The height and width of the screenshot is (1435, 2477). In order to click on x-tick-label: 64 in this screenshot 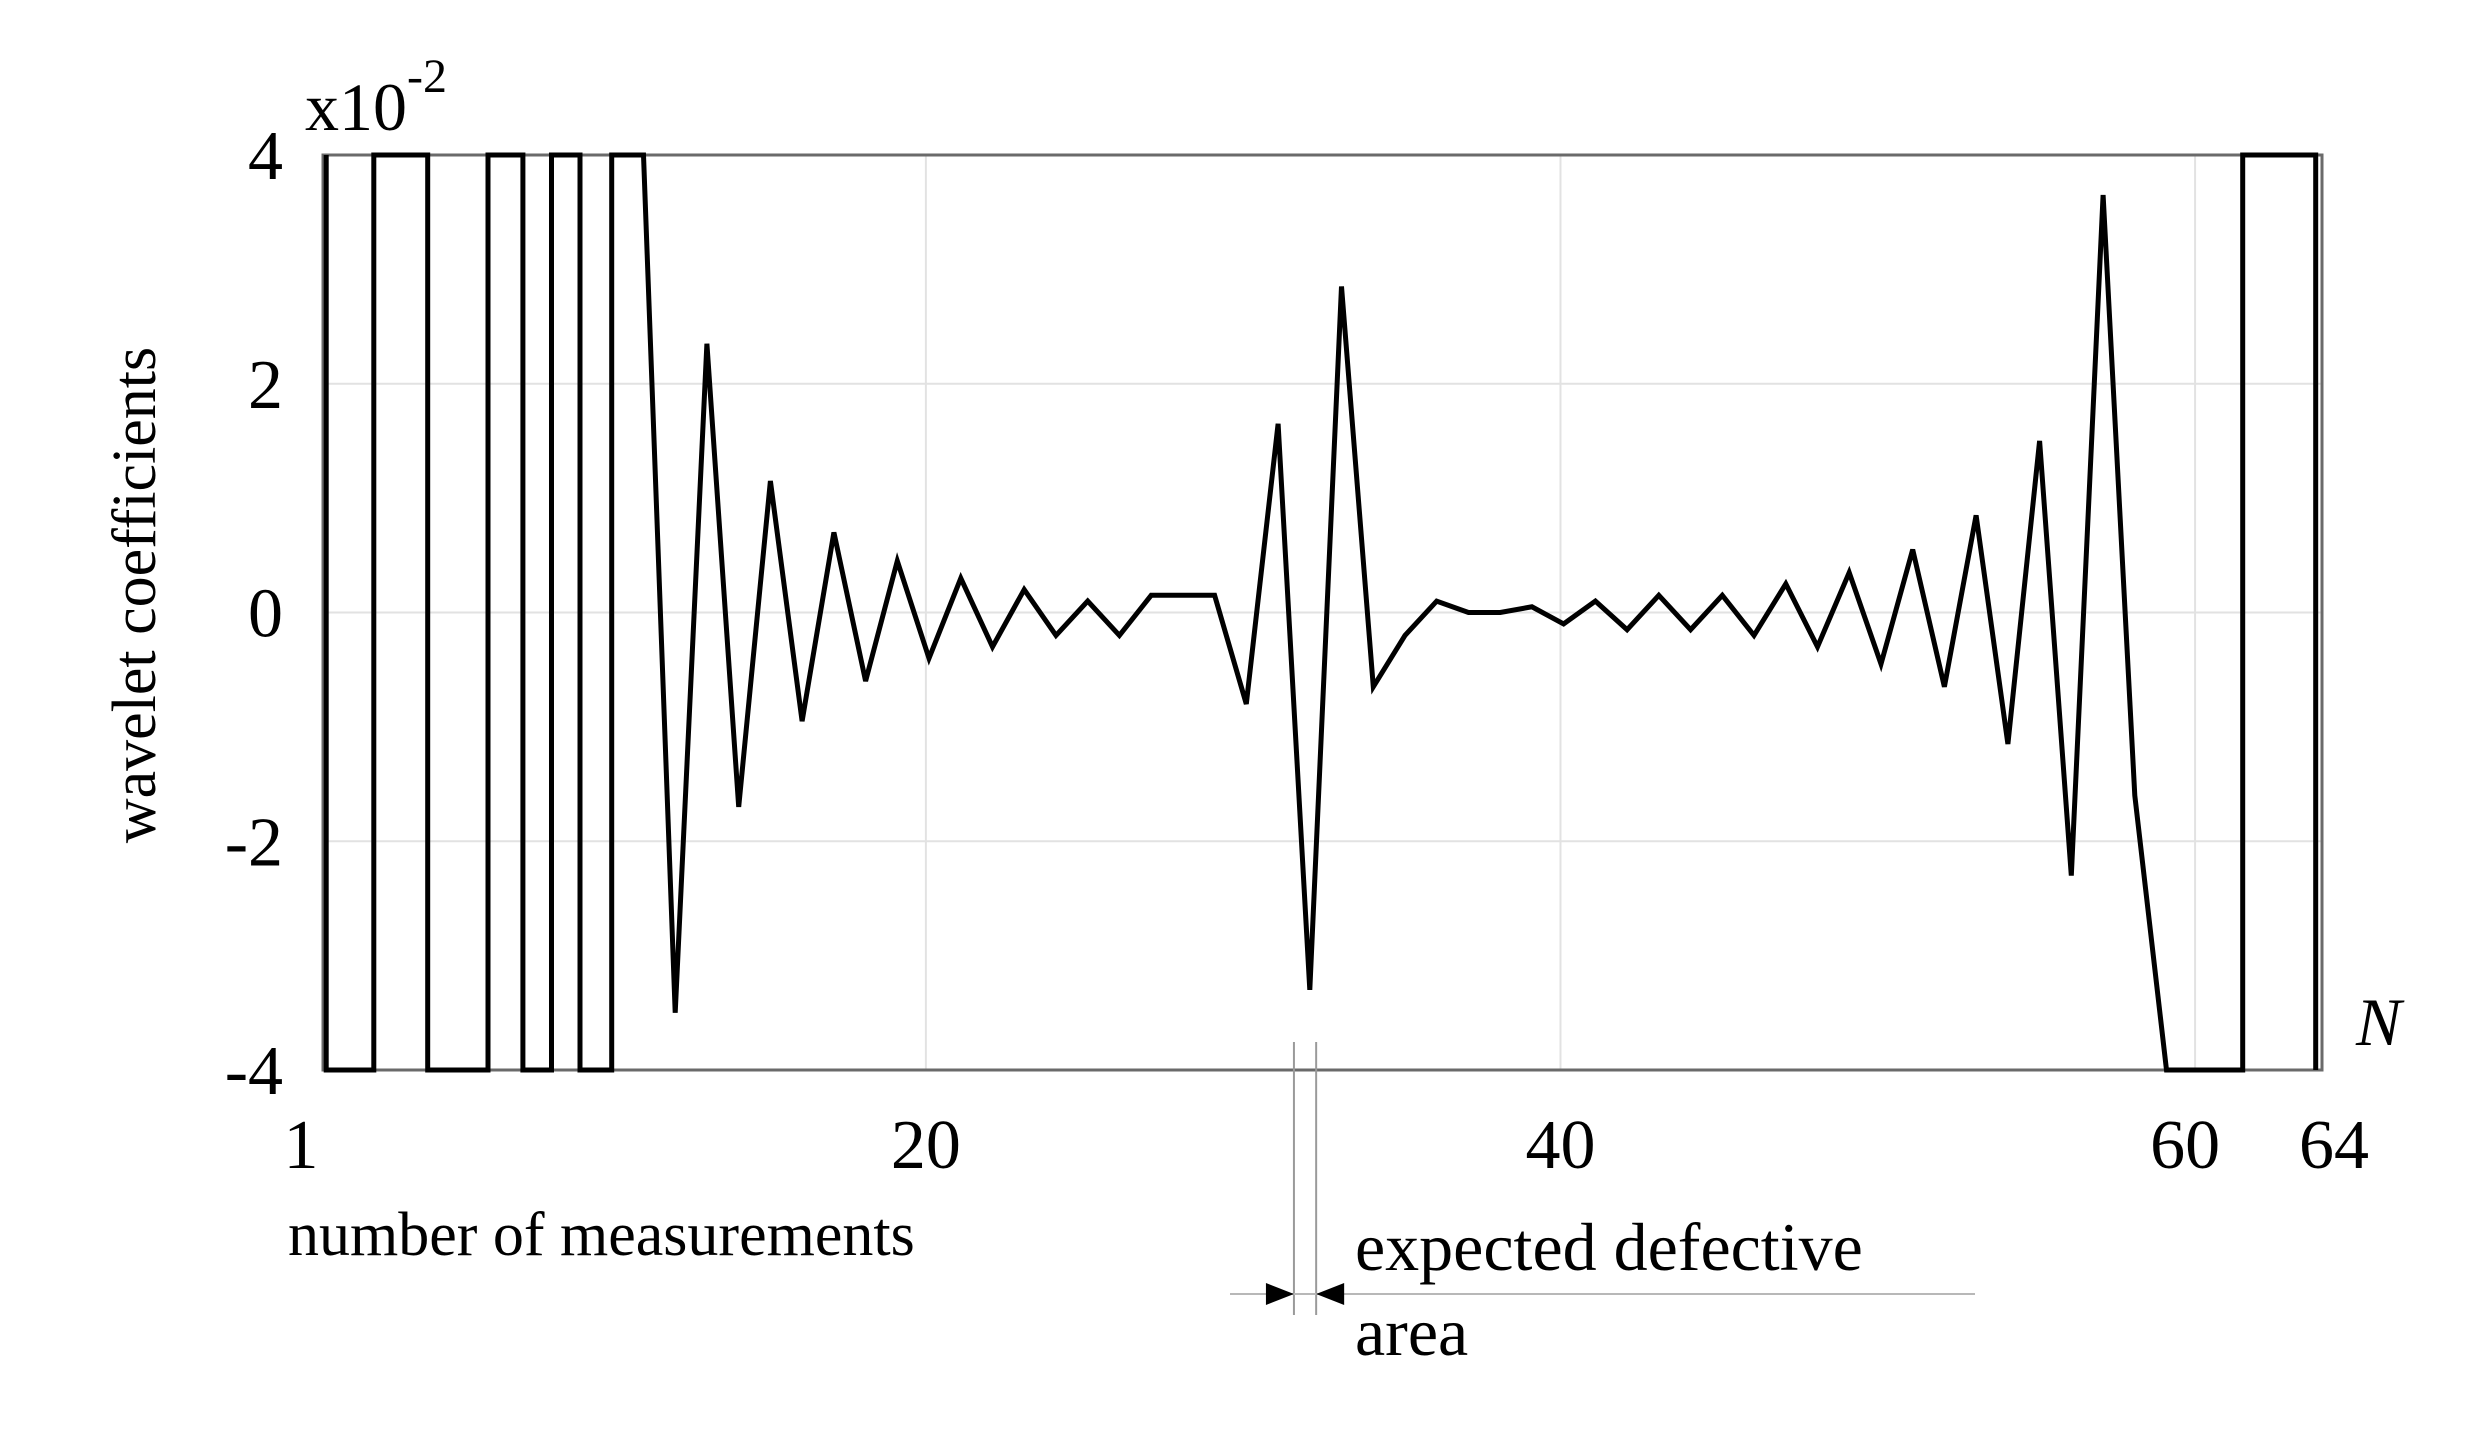, I will do `click(2334, 1145)`.